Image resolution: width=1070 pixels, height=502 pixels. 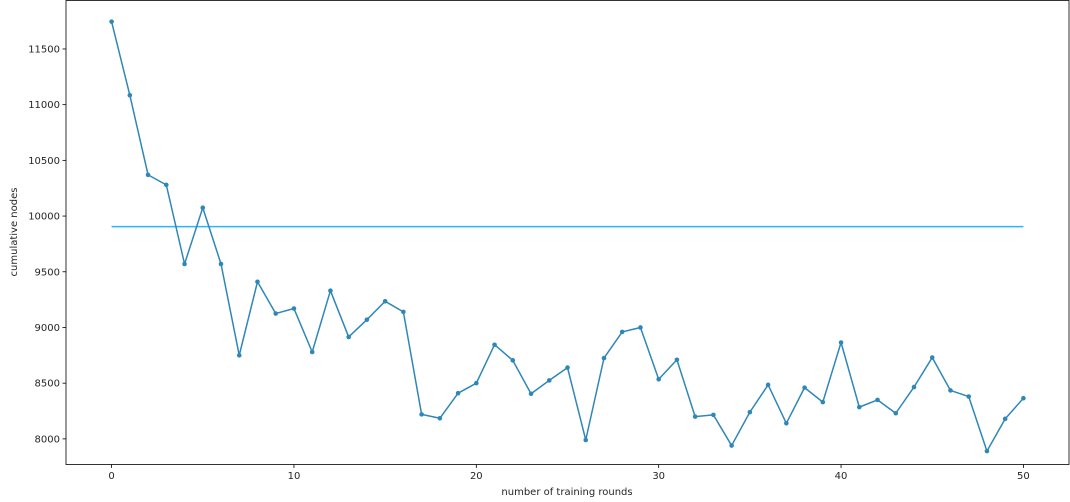 I want to click on y-tick-label: 10500, so click(x=44, y=161).